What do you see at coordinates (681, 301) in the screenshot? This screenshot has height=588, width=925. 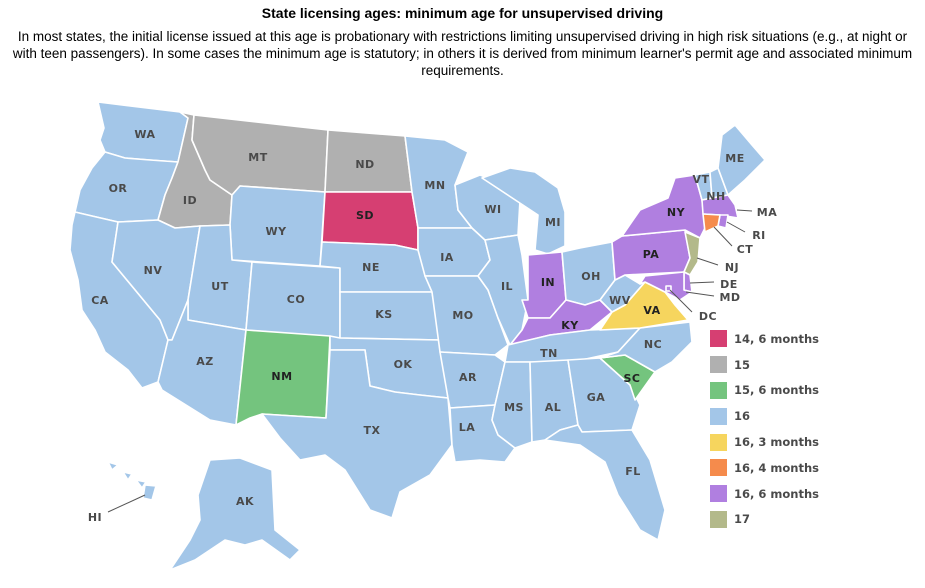 I see `leader-line-dc` at bounding box center [681, 301].